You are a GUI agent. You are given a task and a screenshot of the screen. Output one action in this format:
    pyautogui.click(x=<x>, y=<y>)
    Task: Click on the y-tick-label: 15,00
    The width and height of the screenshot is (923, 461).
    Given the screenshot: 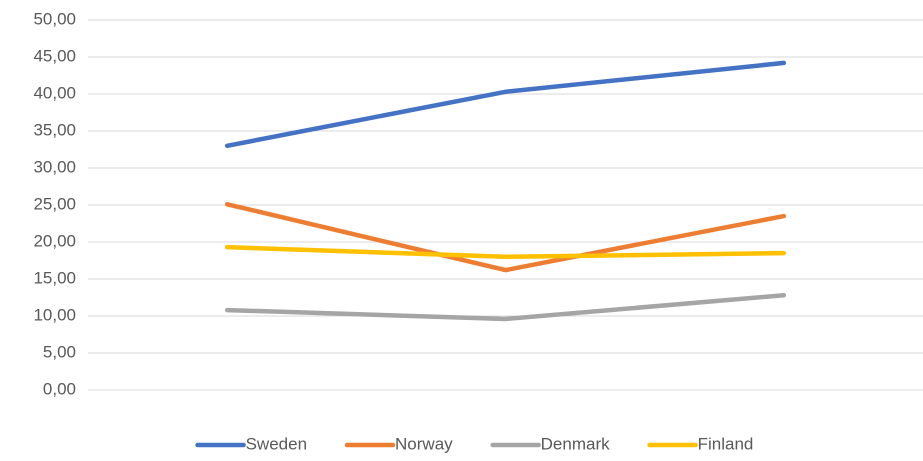 What is the action you would take?
    pyautogui.click(x=54, y=277)
    